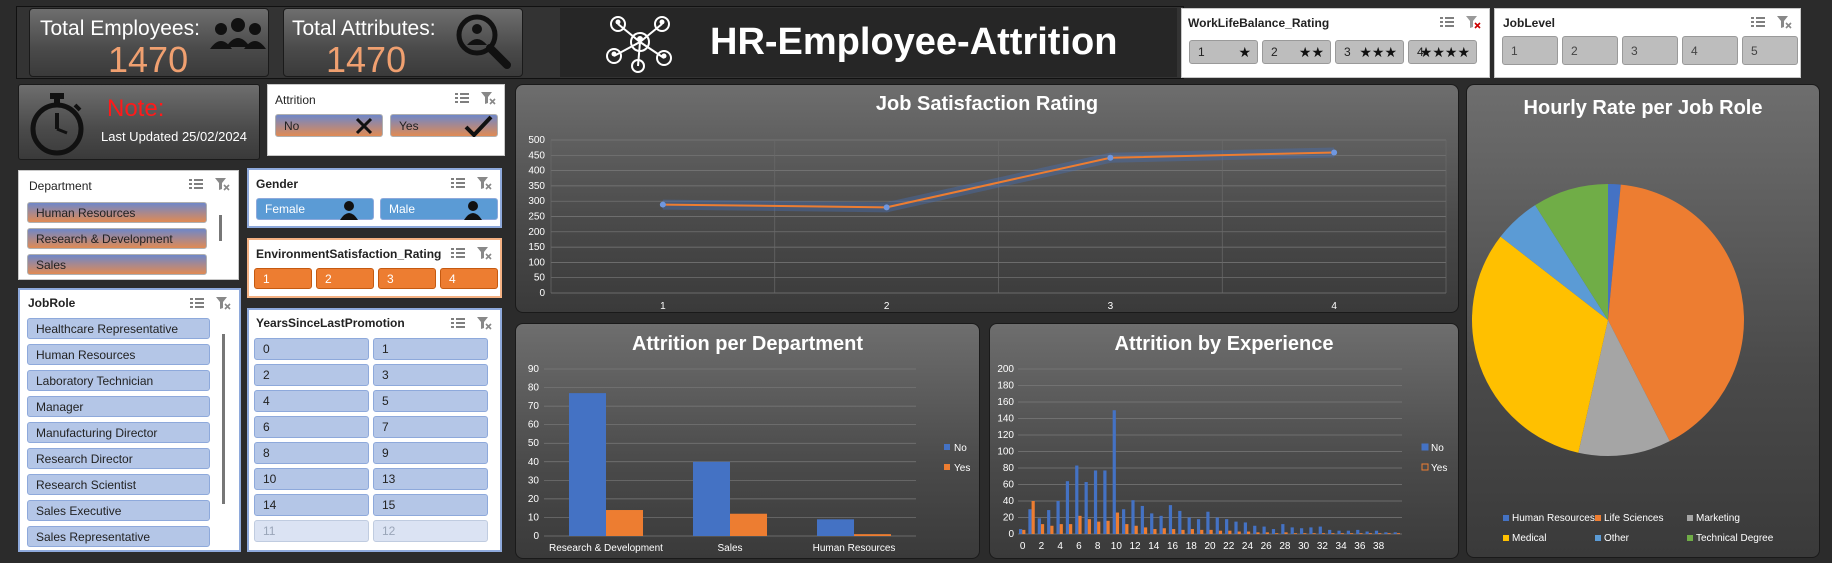 This screenshot has height=563, width=1832. What do you see at coordinates (174, 136) in the screenshot?
I see `note-updated: Last Updated 25/02/2024` at bounding box center [174, 136].